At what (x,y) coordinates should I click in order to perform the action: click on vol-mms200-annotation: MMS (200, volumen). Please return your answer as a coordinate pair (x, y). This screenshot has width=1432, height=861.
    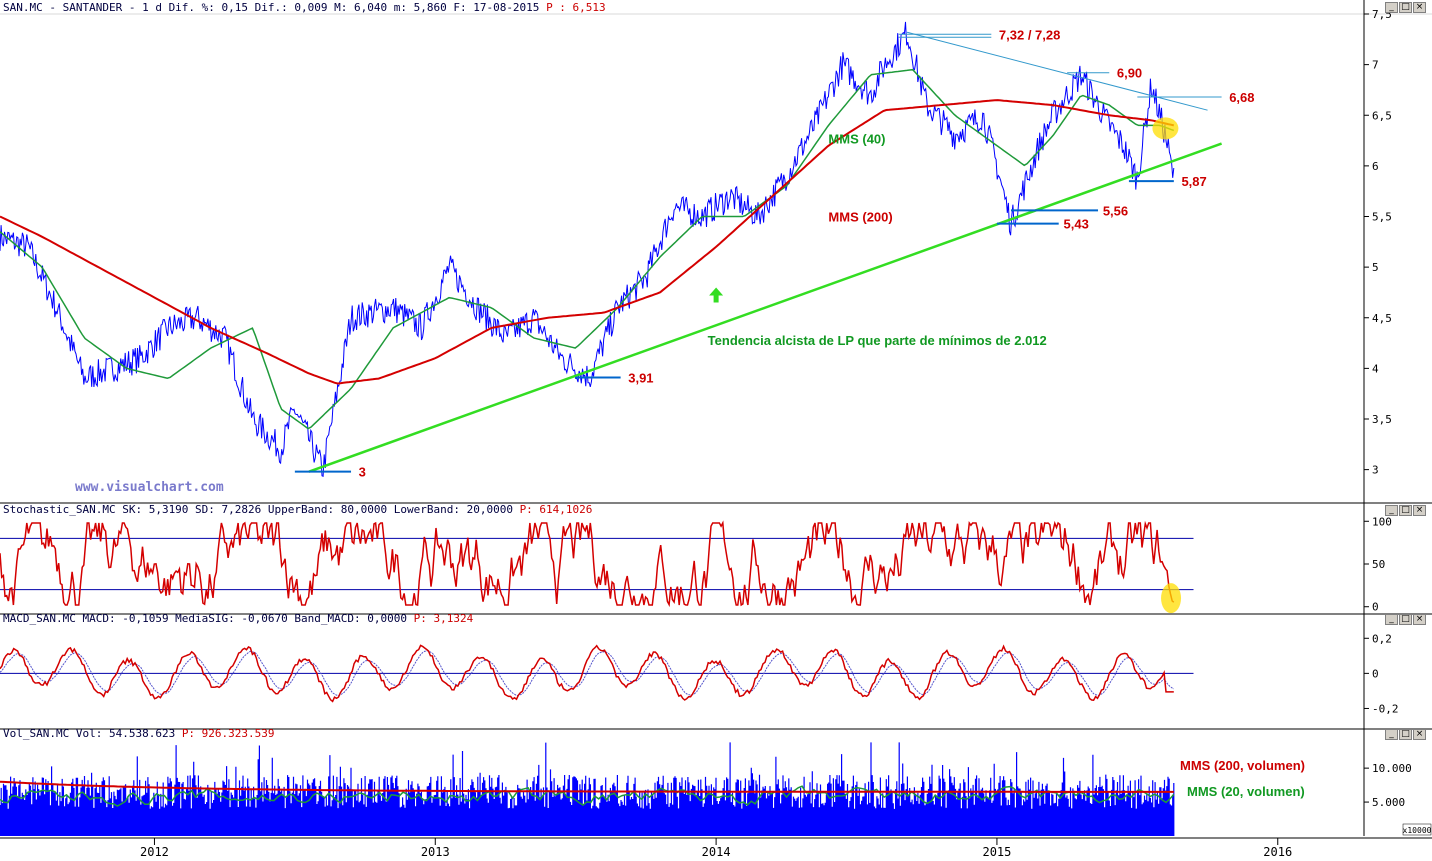
    Looking at the image, I should click on (1242, 765).